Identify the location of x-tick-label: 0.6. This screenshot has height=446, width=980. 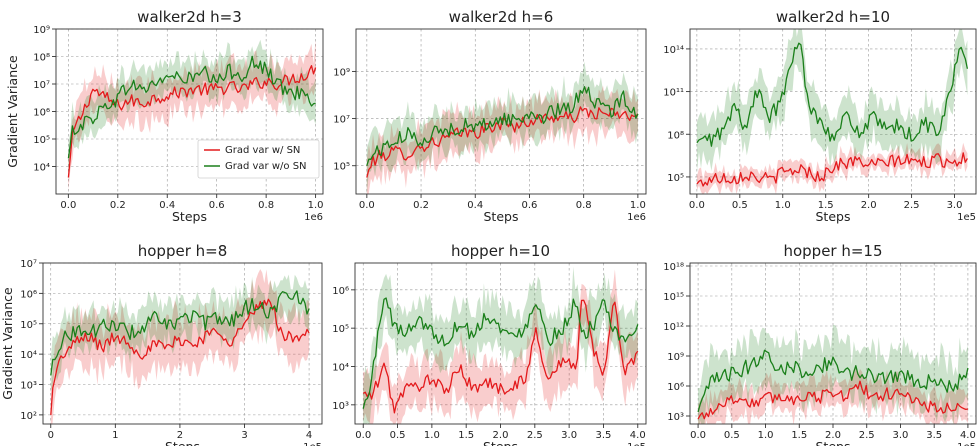
(217, 205).